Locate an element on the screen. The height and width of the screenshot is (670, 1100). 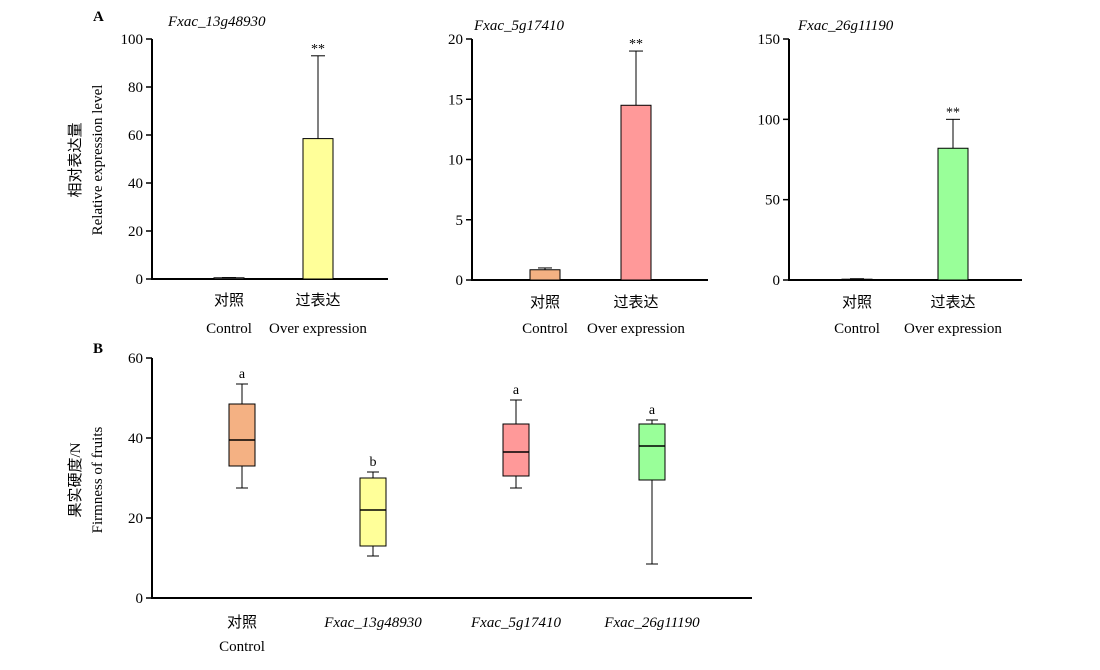
y-axis-label-cn: 相对表达量 is located at coordinates (75, 159).